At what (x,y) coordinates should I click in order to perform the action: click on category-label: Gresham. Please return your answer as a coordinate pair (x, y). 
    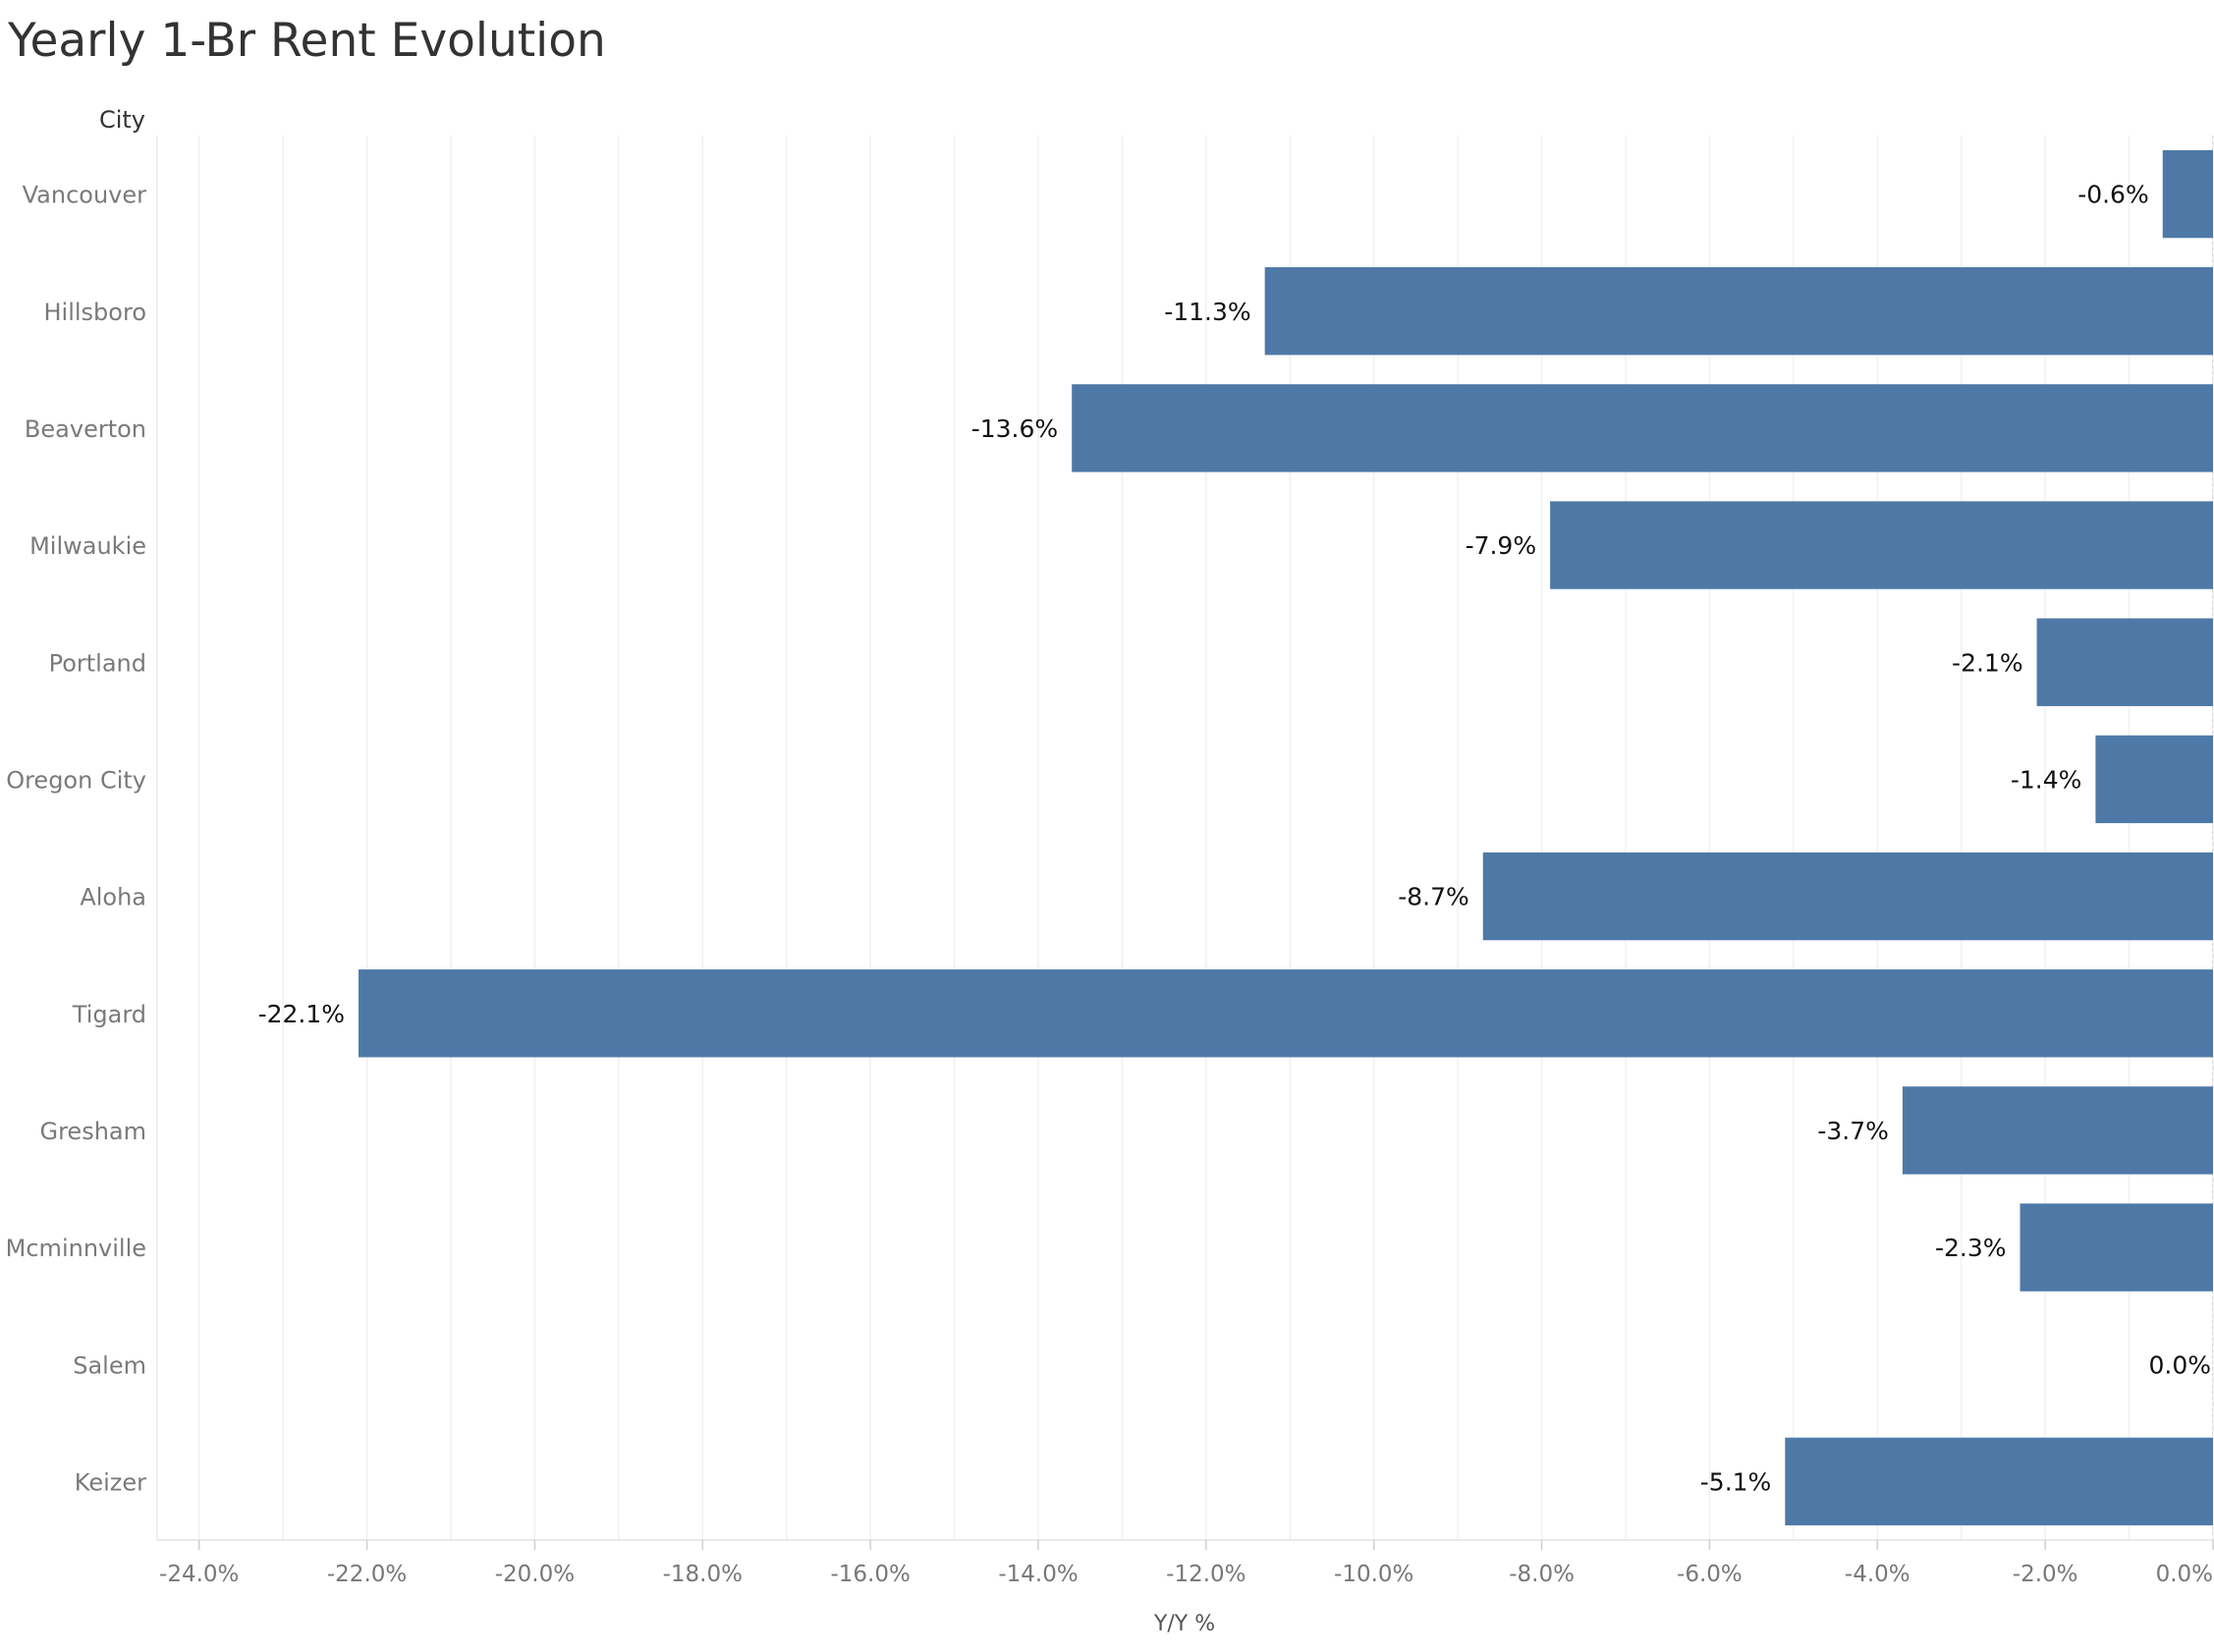
    Looking at the image, I should click on (92, 1131).